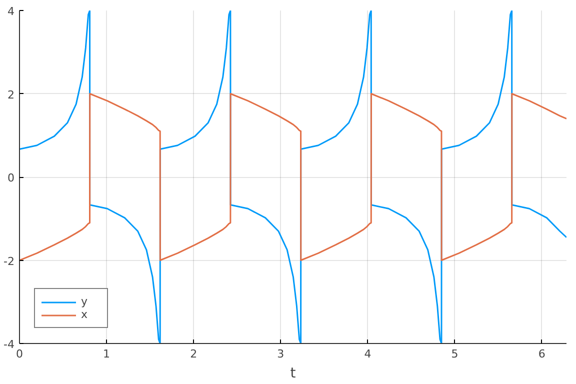 Image resolution: width=576 pixels, height=384 pixels. I want to click on x-tick-label: 6, so click(542, 354).